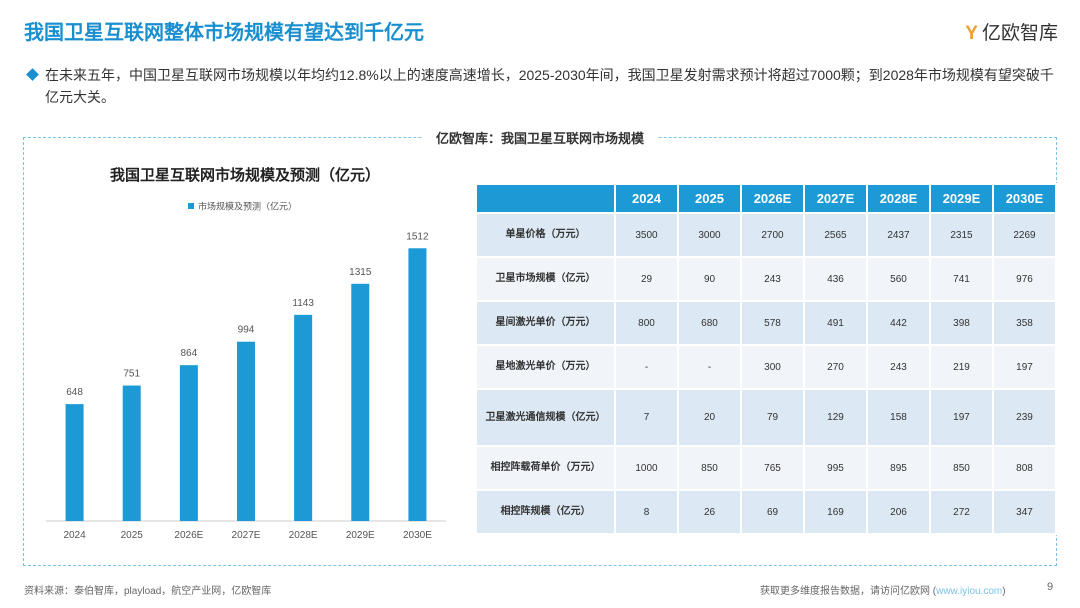 Image resolution: width=1080 pixels, height=608 pixels. I want to click on data-label: 751, so click(131, 374).